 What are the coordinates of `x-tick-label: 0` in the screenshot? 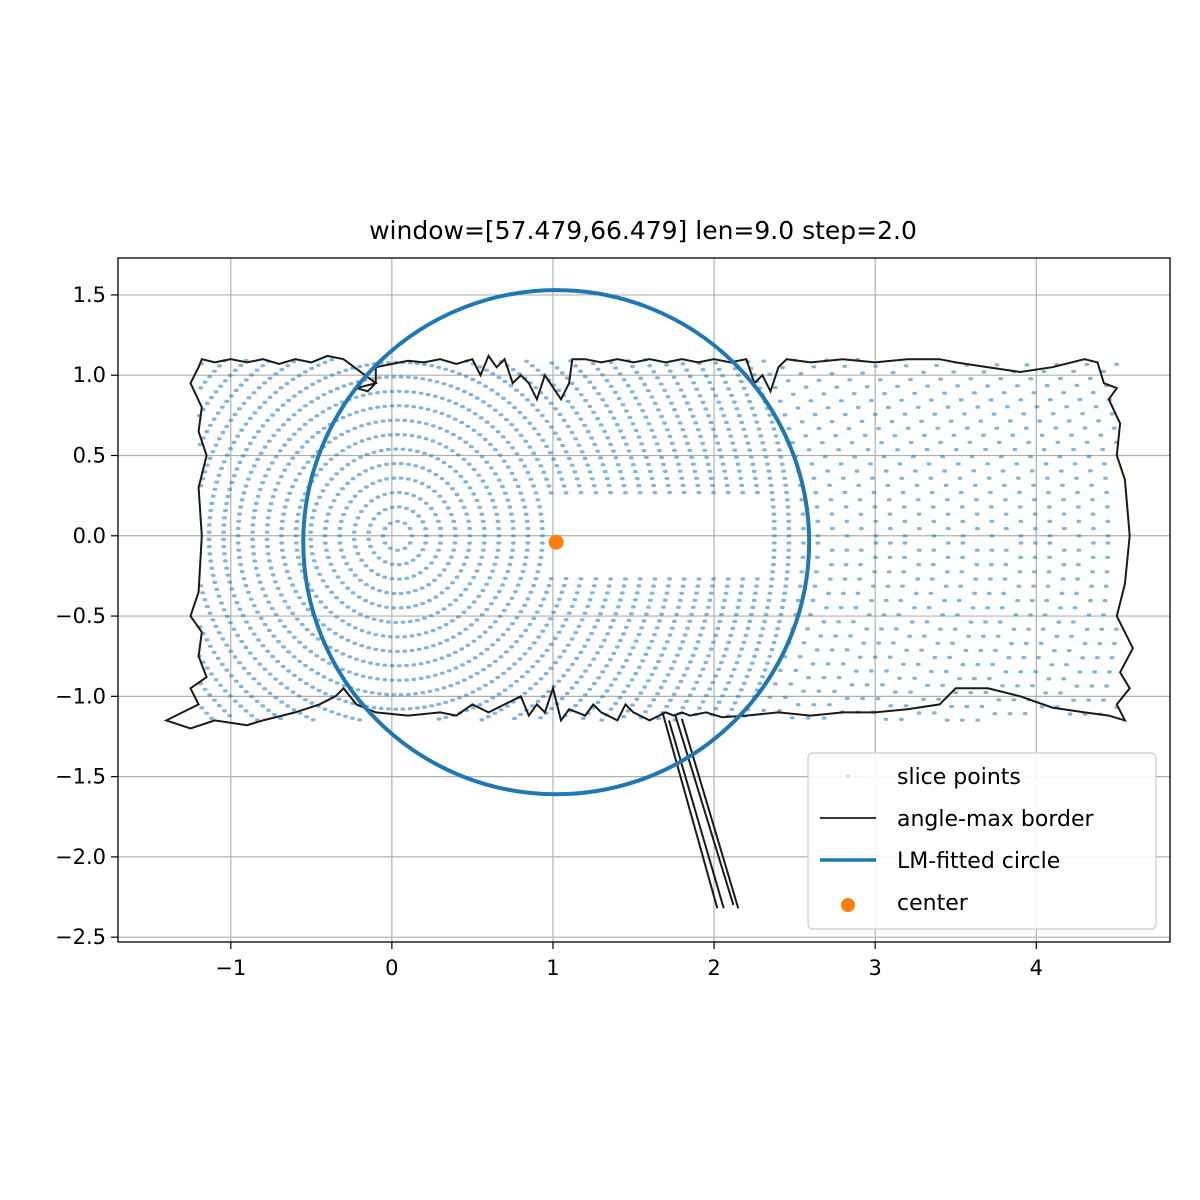 It's located at (391, 968).